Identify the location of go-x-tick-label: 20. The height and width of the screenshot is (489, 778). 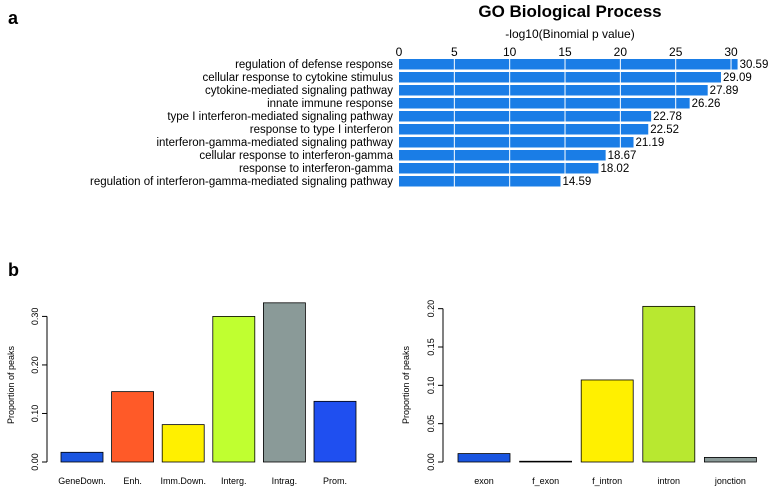
(621, 52).